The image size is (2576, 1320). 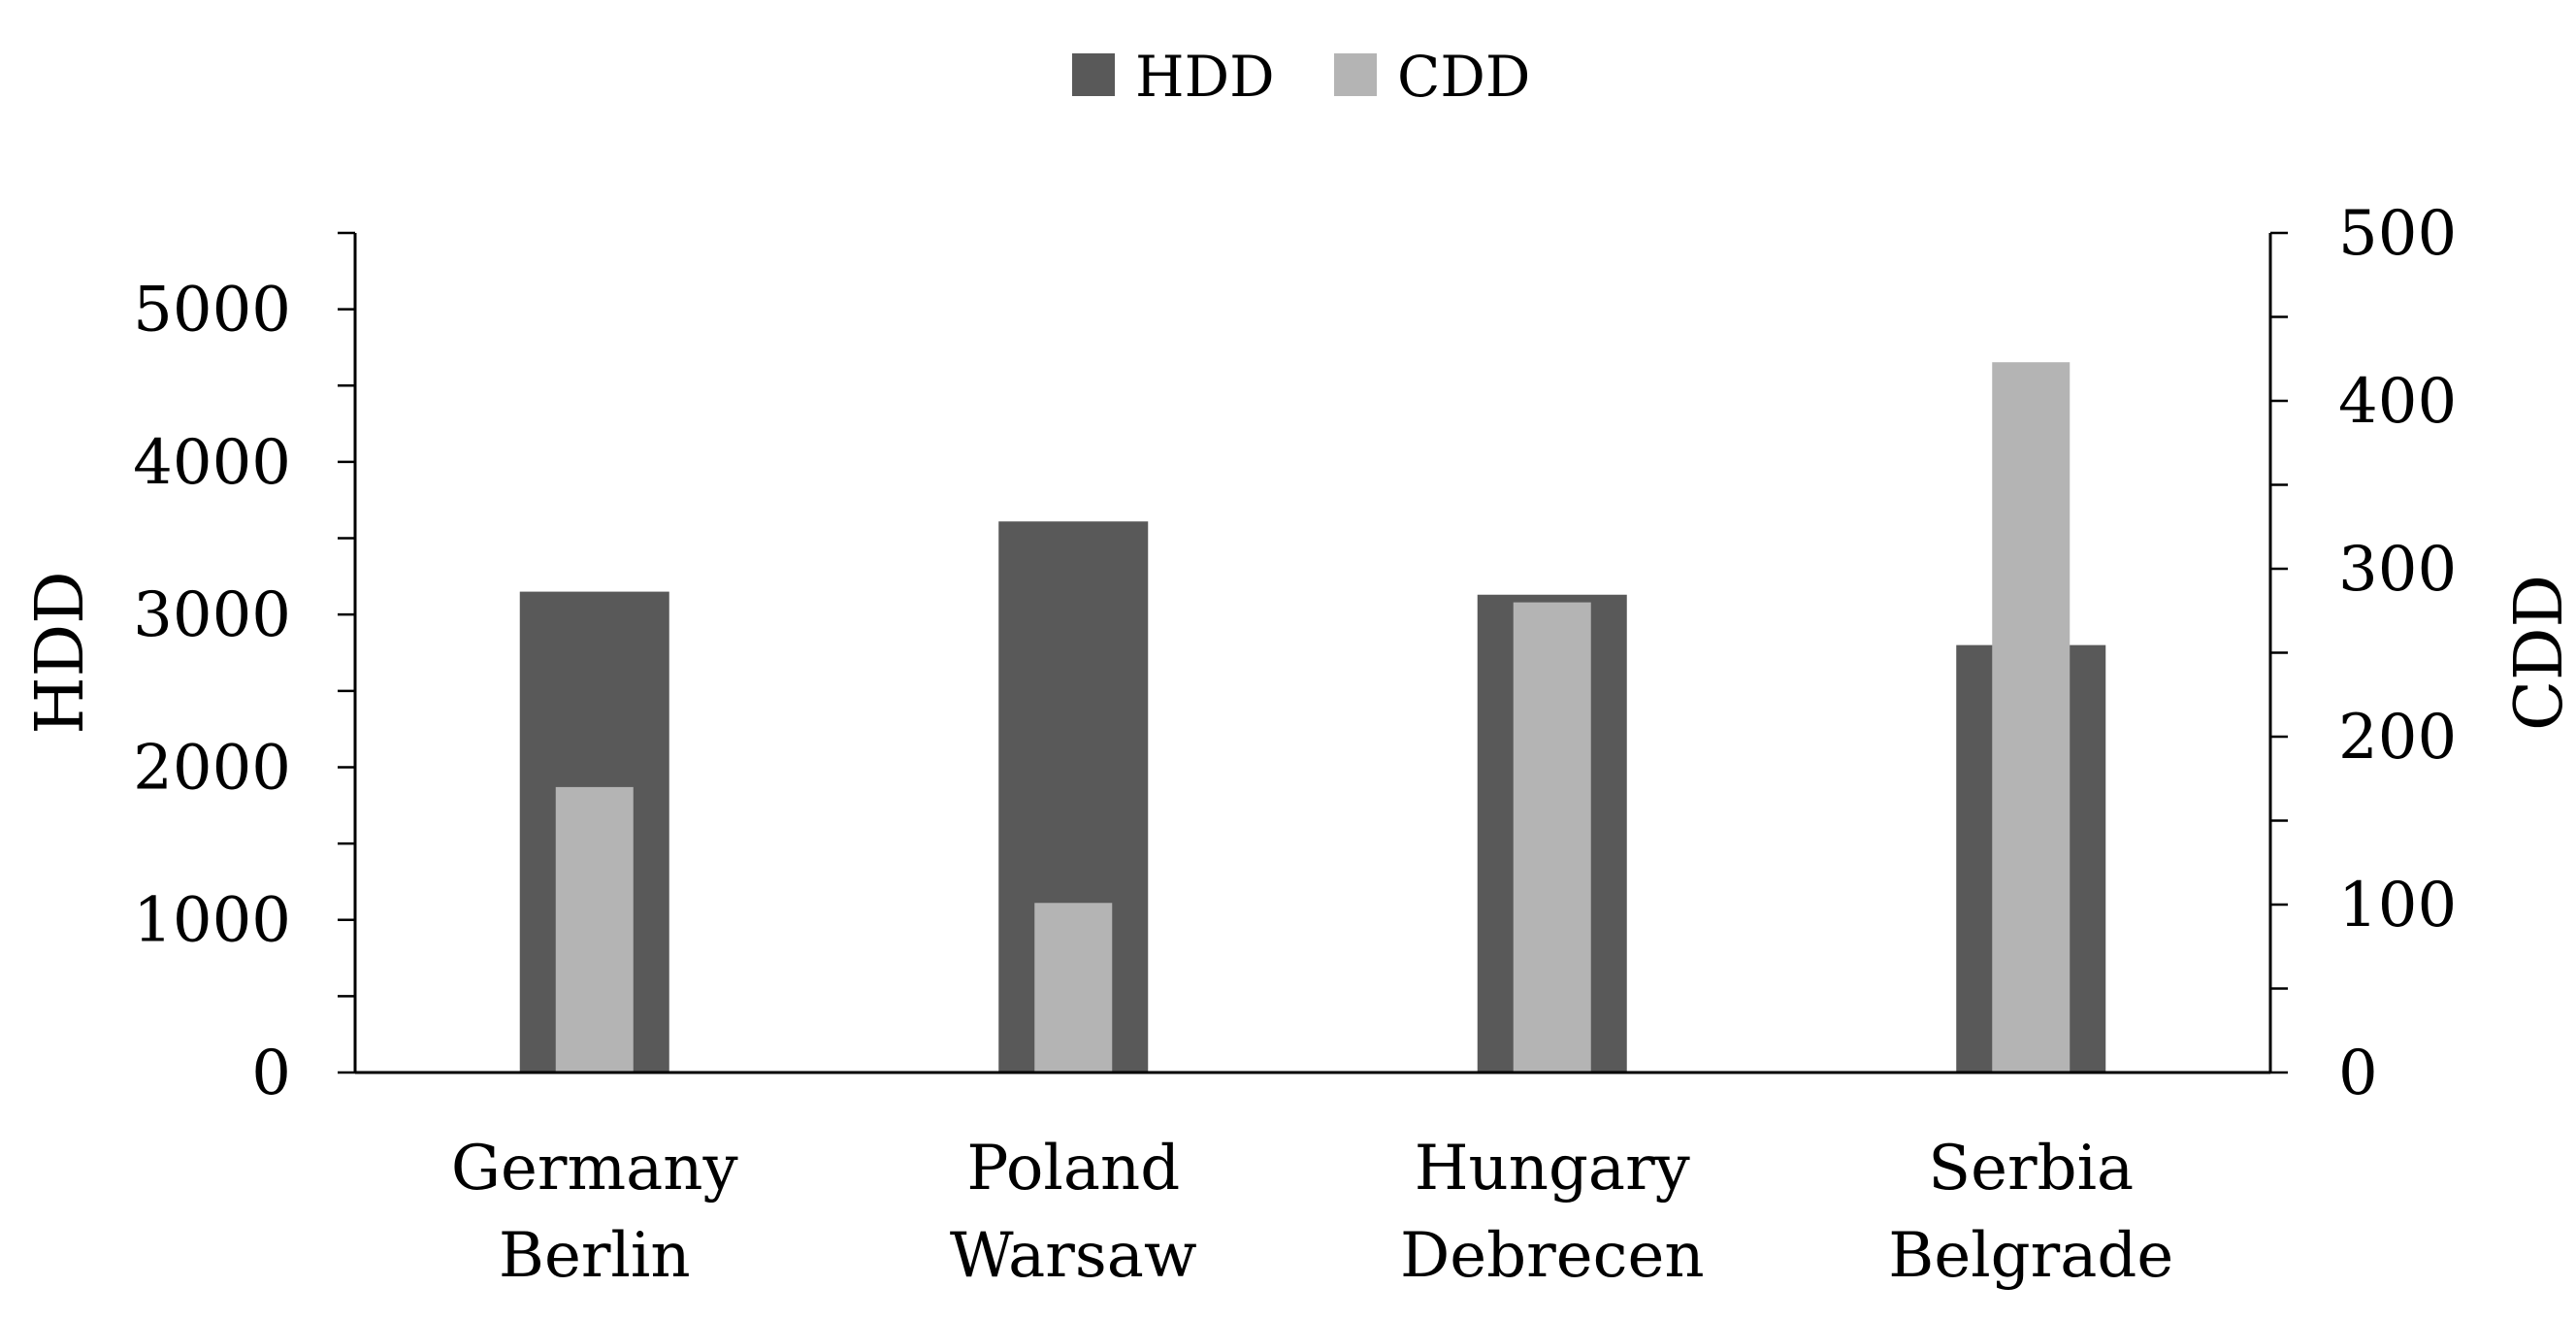 What do you see at coordinates (2358, 1073) in the screenshot?
I see `right-tick-label-0: 0` at bounding box center [2358, 1073].